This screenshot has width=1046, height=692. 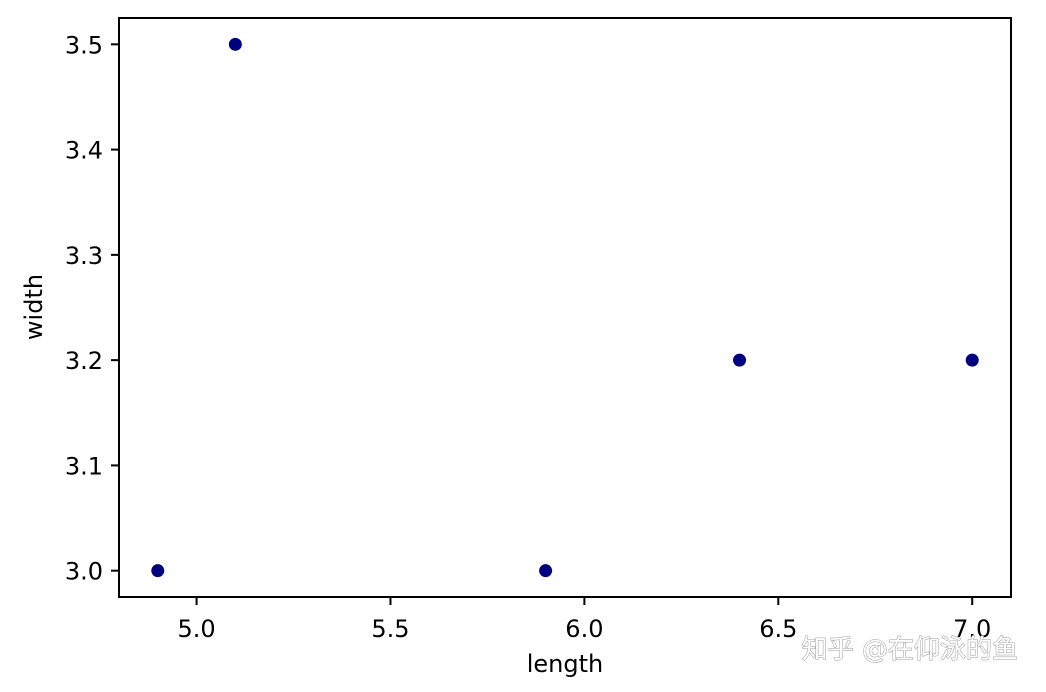 What do you see at coordinates (390, 629) in the screenshot?
I see `x-tick-label: 5.5` at bounding box center [390, 629].